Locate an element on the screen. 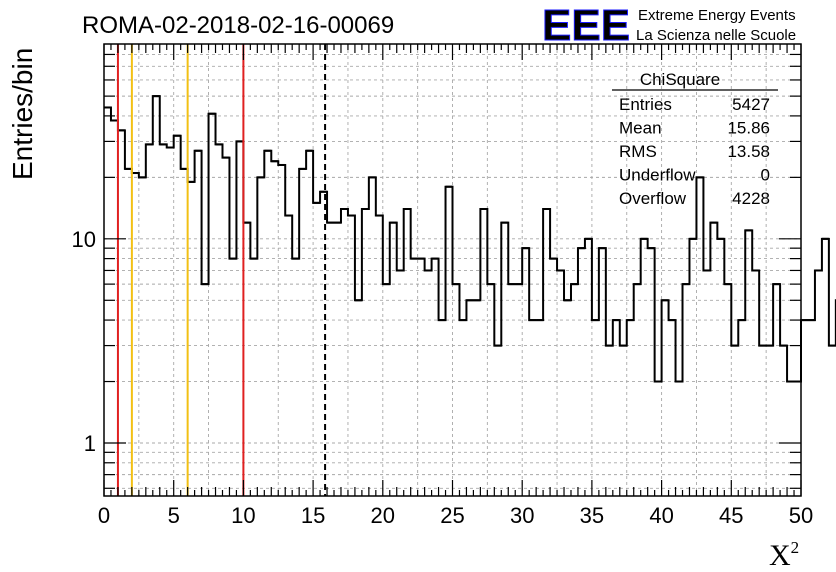  x-tick-label: 45 is located at coordinates (731, 515).